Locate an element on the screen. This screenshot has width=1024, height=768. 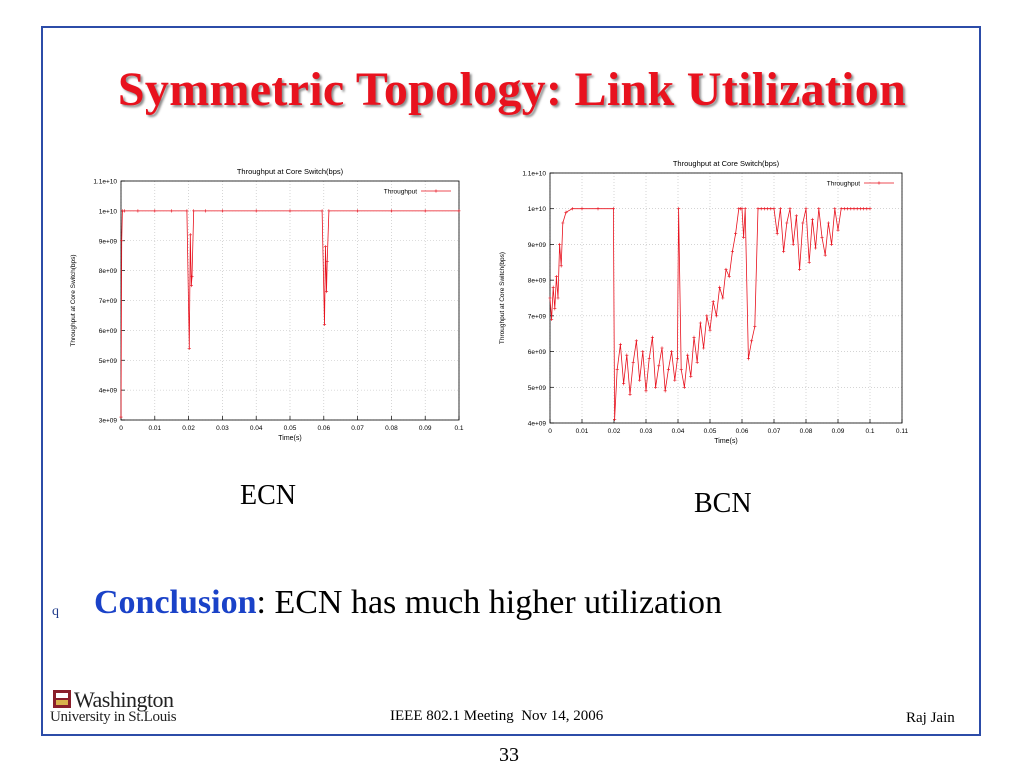
bullet-icon: q is located at coordinates (55, 611).